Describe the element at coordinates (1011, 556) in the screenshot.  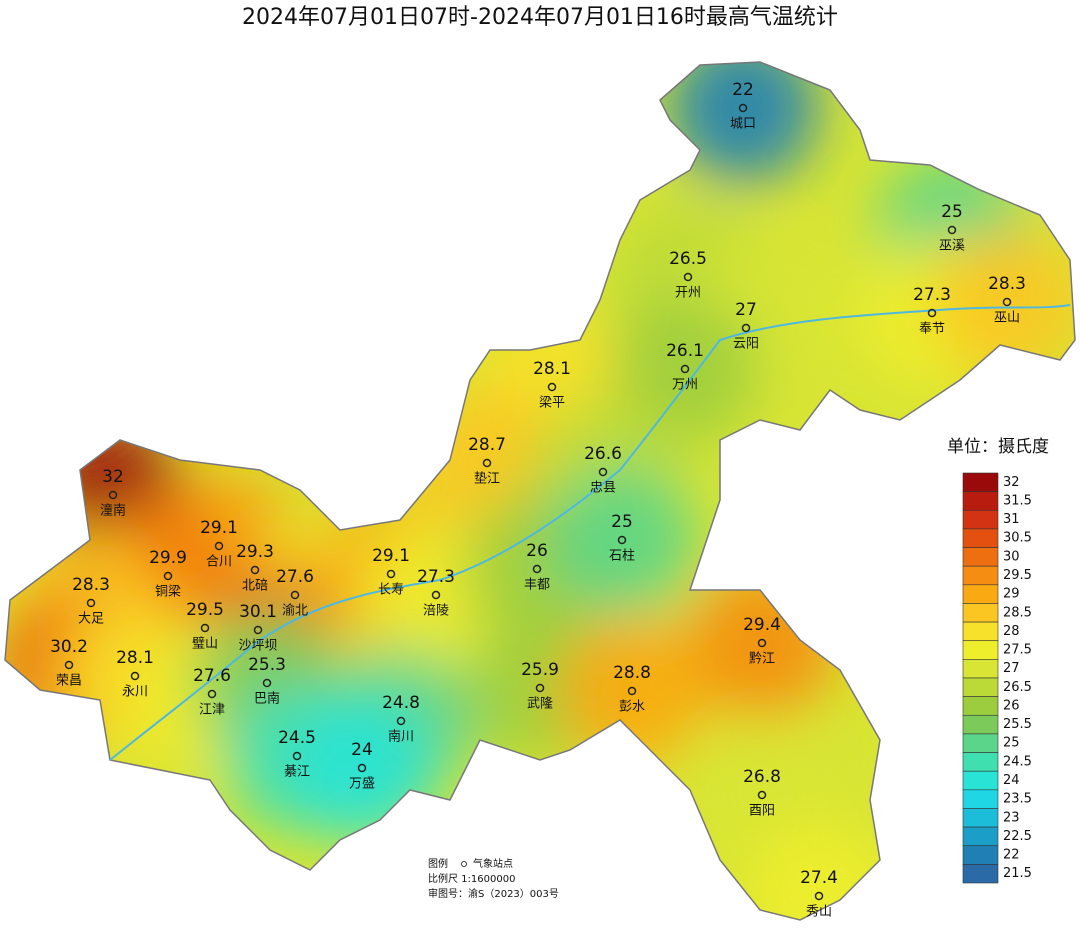
I see `legend-label: 30` at that location.